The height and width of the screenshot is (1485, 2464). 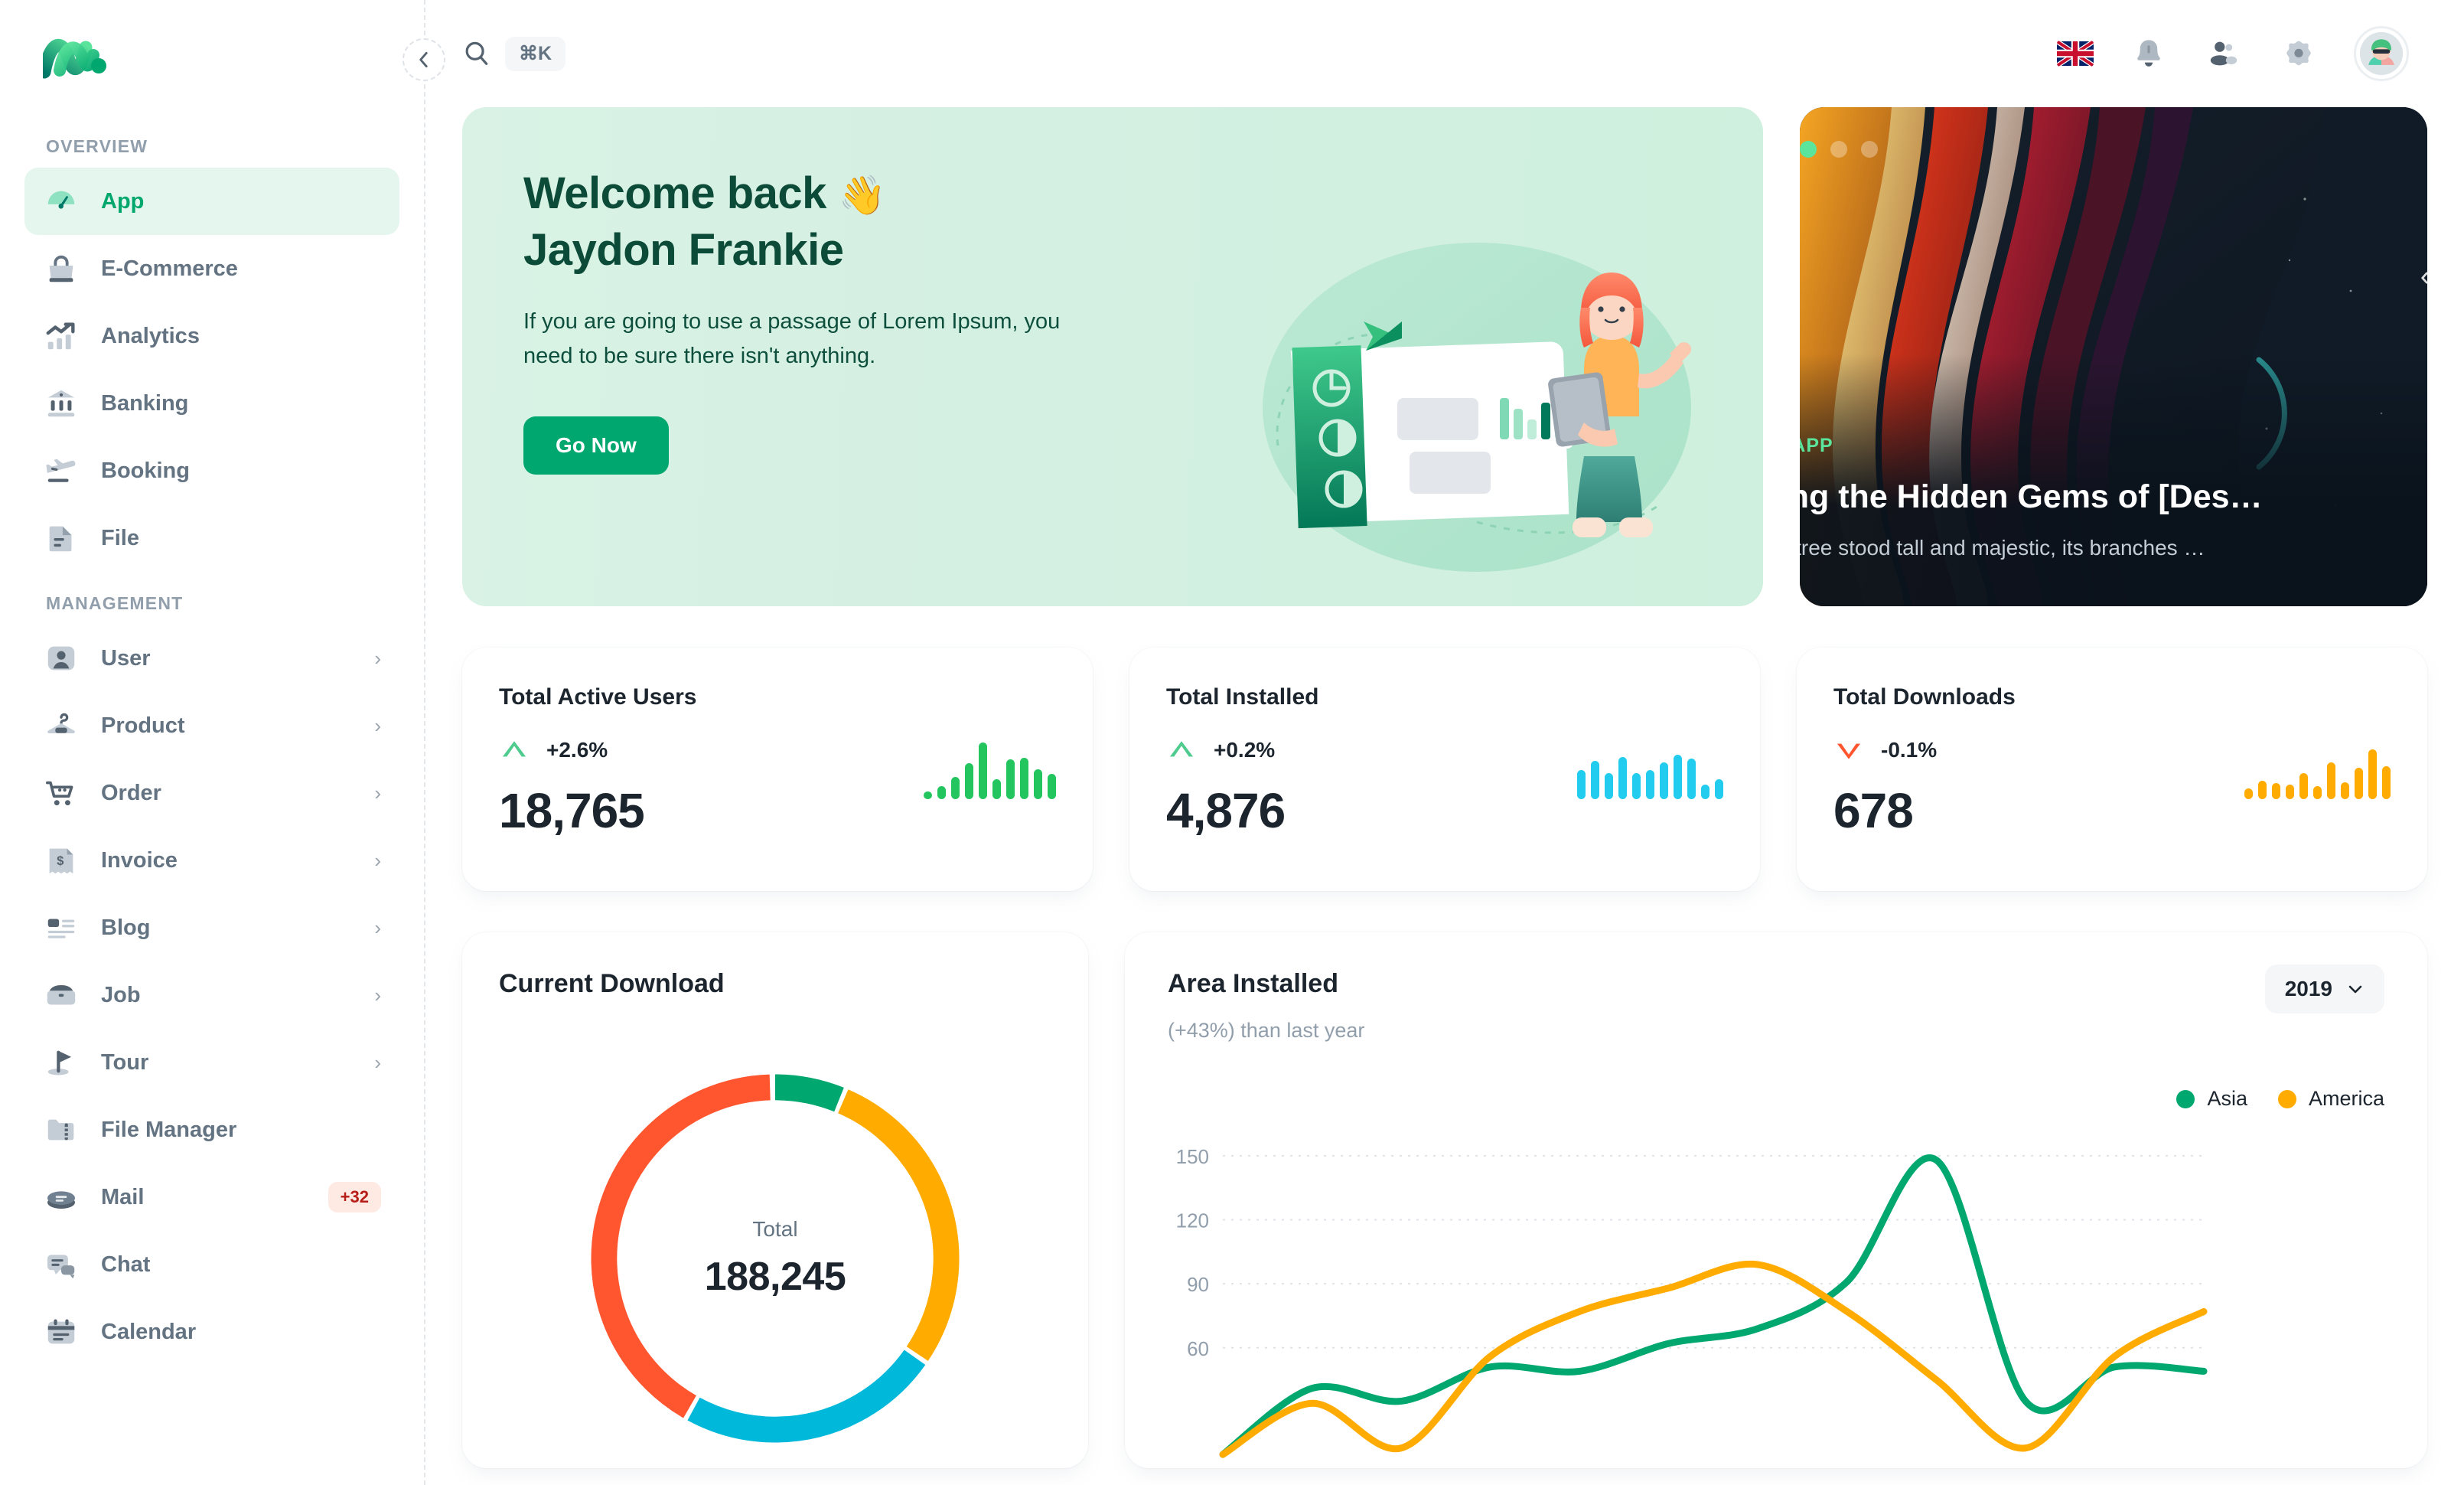 What do you see at coordinates (1817, 445) in the screenshot?
I see `featured-kicker: FEATURED APP` at bounding box center [1817, 445].